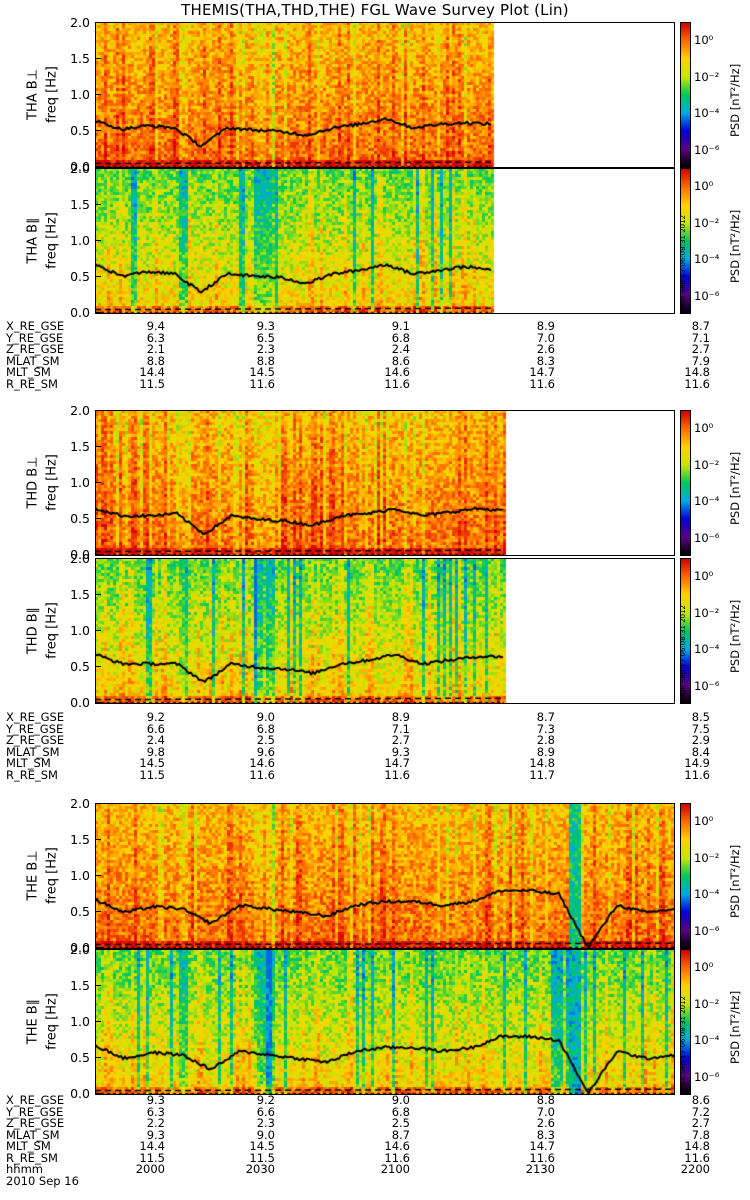  Describe the element at coordinates (700, 717) in the screenshot. I see `ephemeris-value: 8.5` at that location.